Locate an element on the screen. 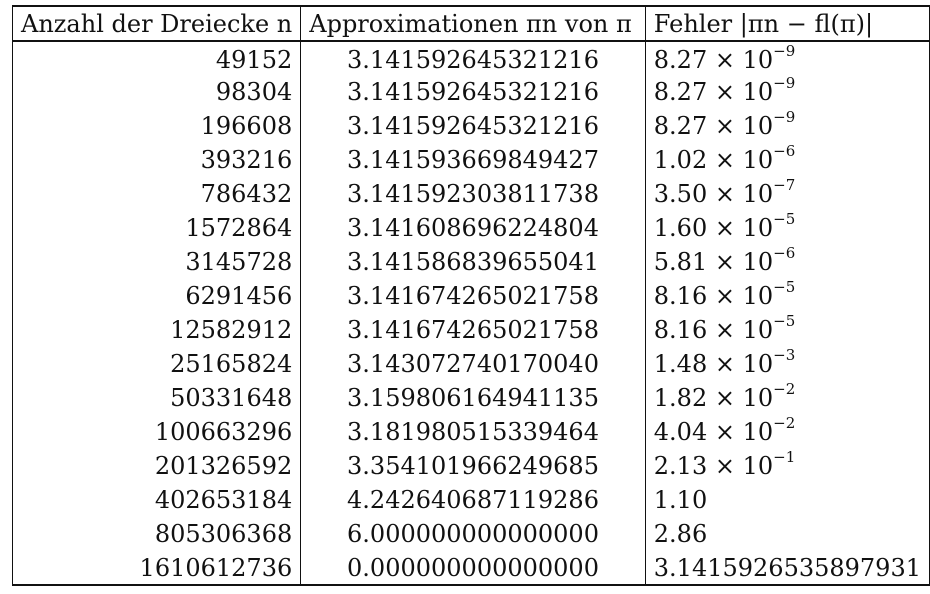 The image size is (930, 594). cell-triangle-count: 6291456 is located at coordinates (156, 296).